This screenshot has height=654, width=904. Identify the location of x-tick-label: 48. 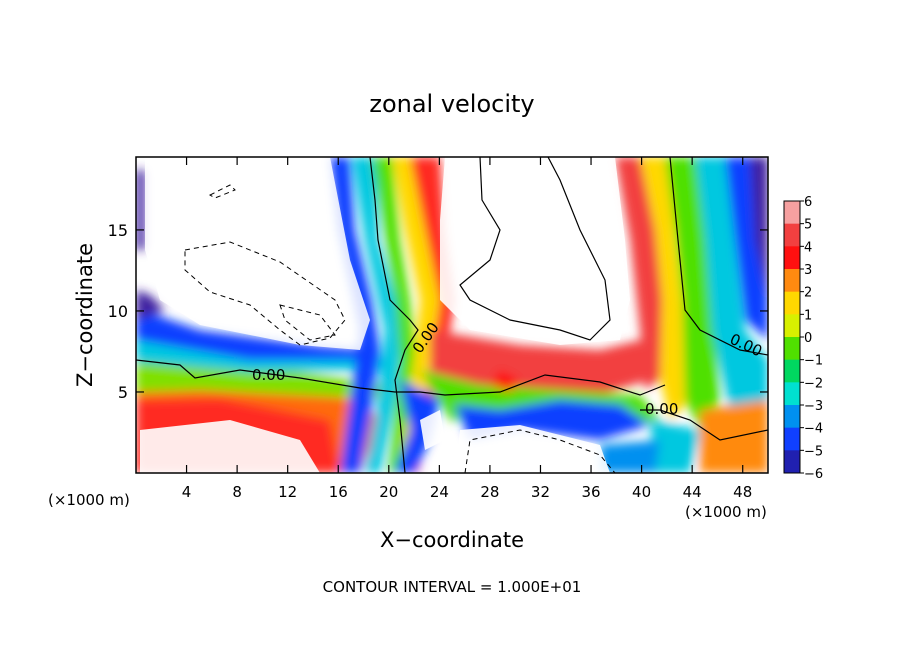
(742, 492).